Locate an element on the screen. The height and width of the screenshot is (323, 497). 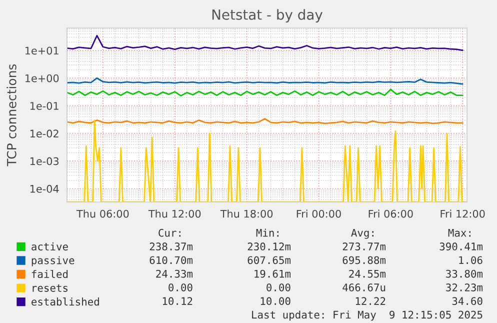
legend-label: active is located at coordinates (50, 246).